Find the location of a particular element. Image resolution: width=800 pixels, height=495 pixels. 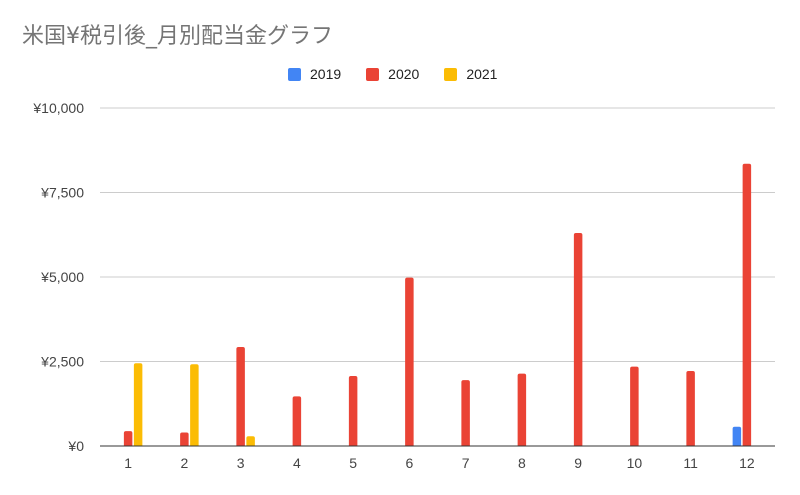

legend-swatch-2020 is located at coordinates (373, 74).